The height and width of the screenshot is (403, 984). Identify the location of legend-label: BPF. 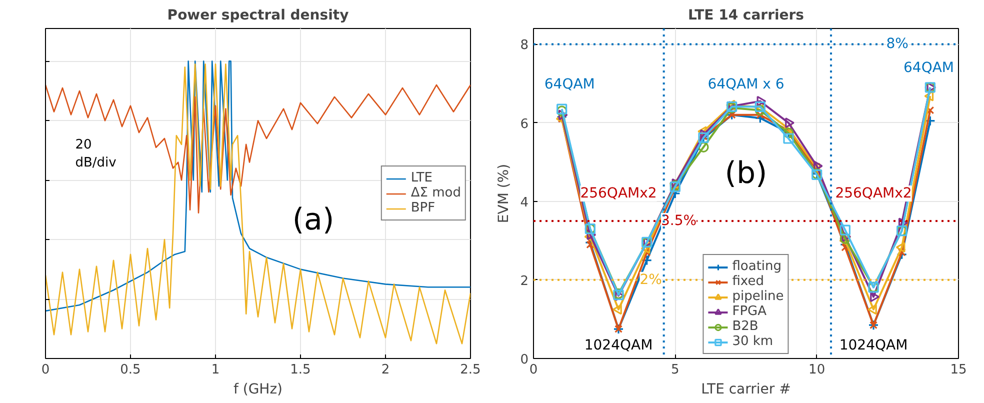
(423, 208).